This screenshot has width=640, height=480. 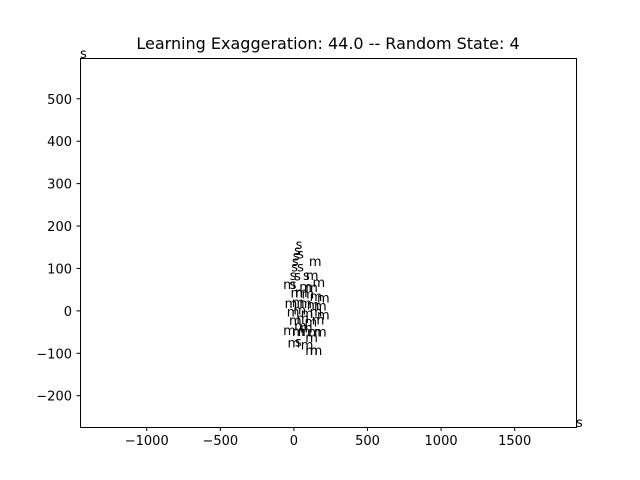 What do you see at coordinates (220, 441) in the screenshot?
I see `x-tick-label: −500` at bounding box center [220, 441].